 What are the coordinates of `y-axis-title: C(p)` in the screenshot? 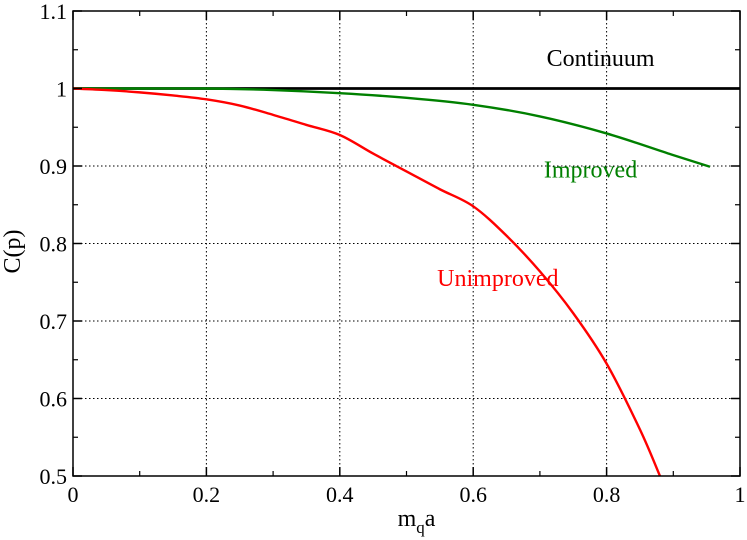 It's located at (13, 252).